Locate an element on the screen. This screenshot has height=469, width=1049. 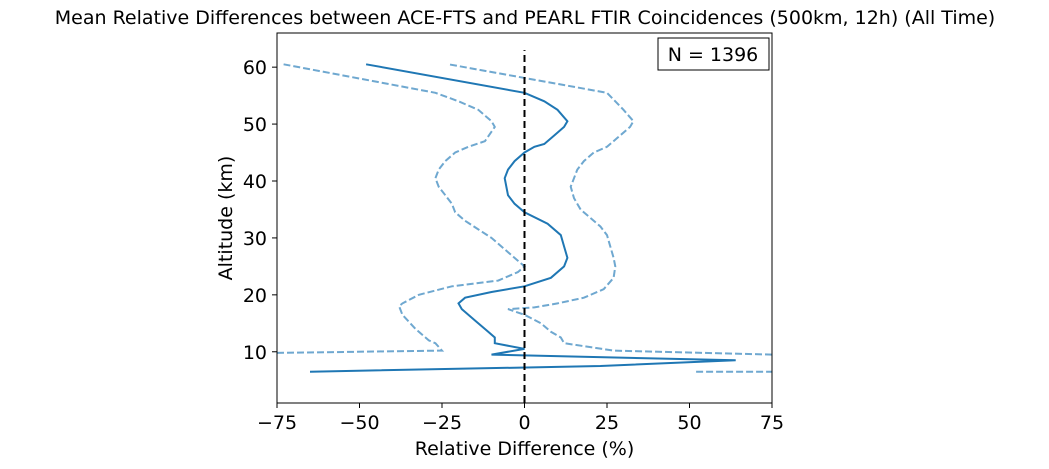
y-tick-label: 60 is located at coordinates (255, 68).